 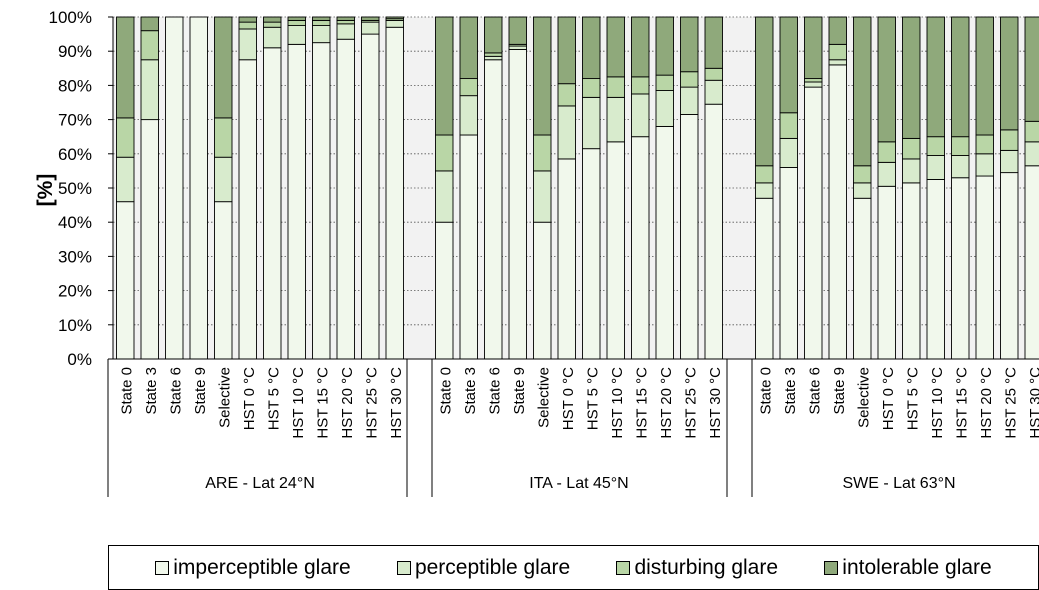 What do you see at coordinates (863, 397) in the screenshot?
I see `x-category-label: Selective` at bounding box center [863, 397].